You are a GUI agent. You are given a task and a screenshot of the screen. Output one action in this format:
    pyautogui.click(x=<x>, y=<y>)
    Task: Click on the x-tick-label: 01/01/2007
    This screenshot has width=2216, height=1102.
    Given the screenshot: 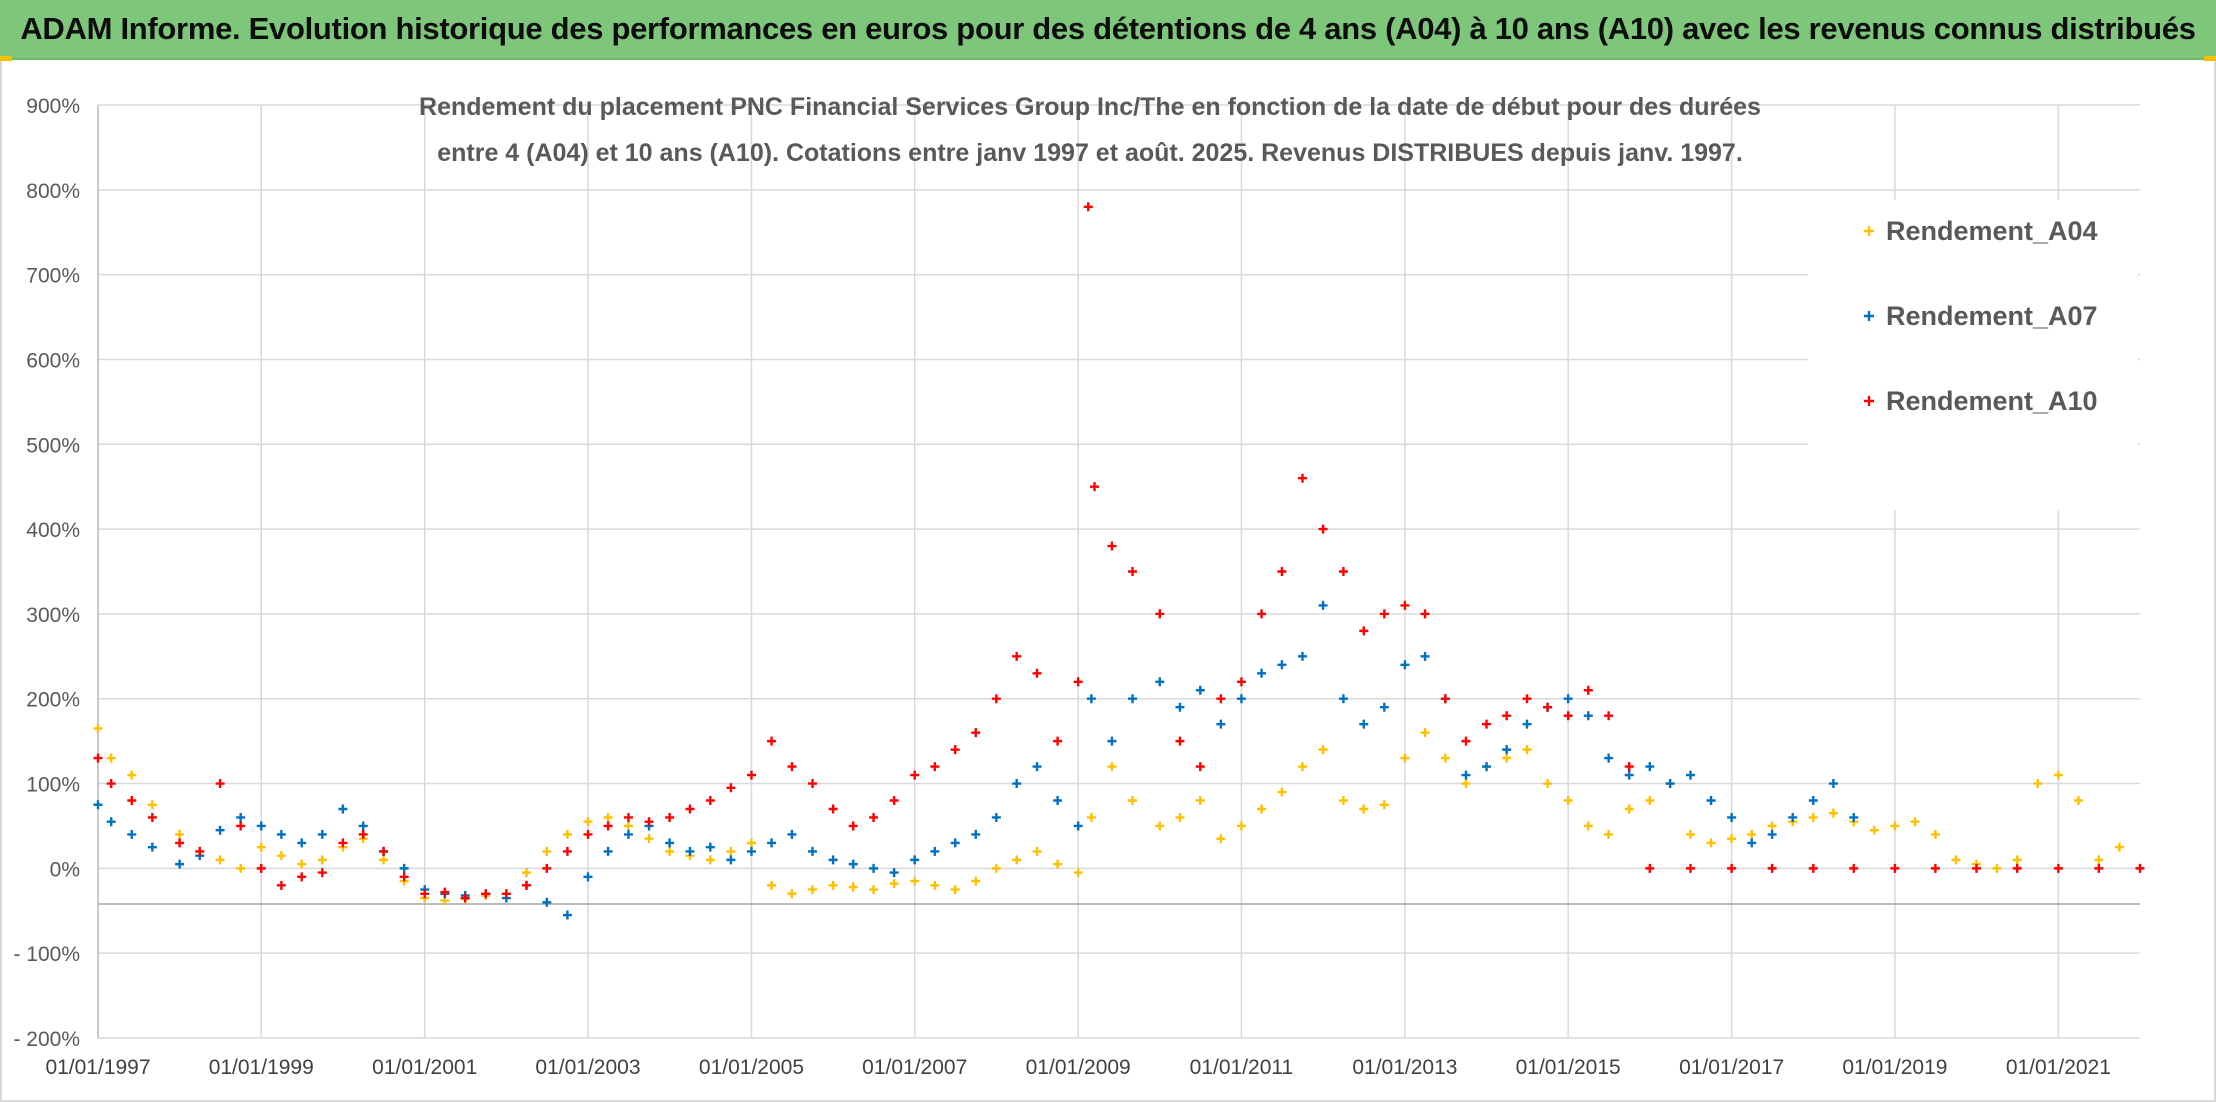 What is the action you would take?
    pyautogui.click(x=914, y=1067)
    